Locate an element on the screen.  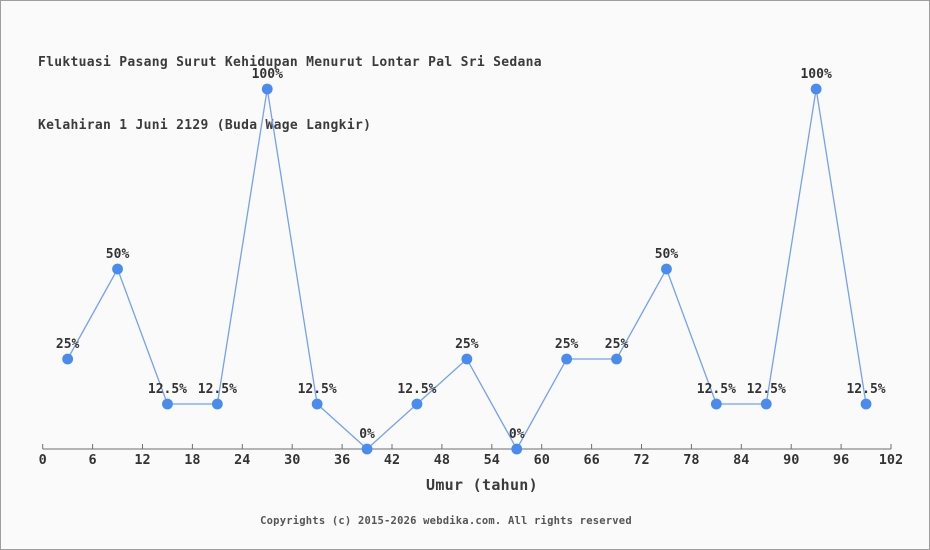
x-tick-label: 84 is located at coordinates (741, 460).